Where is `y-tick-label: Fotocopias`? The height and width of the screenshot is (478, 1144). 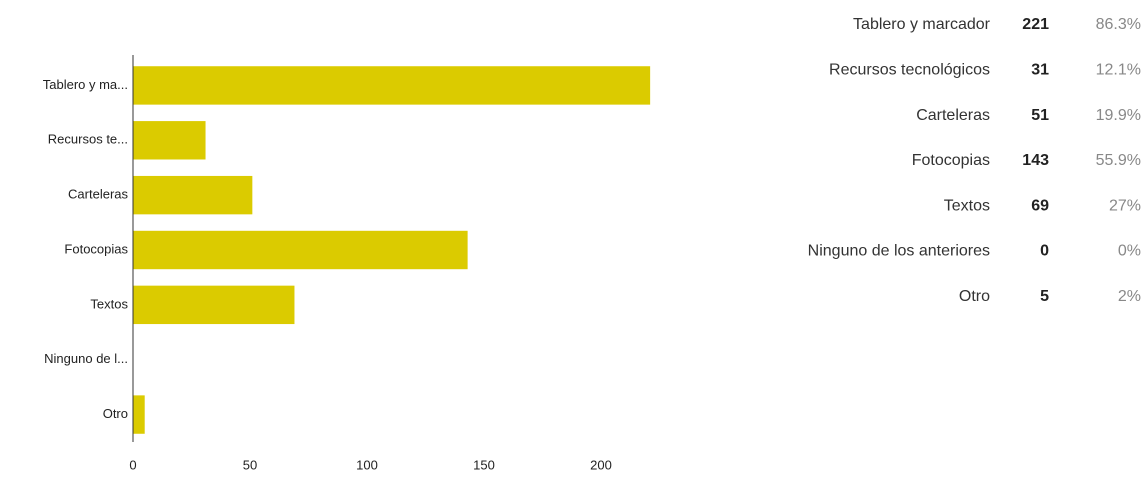
y-tick-label: Fotocopias is located at coordinates (96, 248).